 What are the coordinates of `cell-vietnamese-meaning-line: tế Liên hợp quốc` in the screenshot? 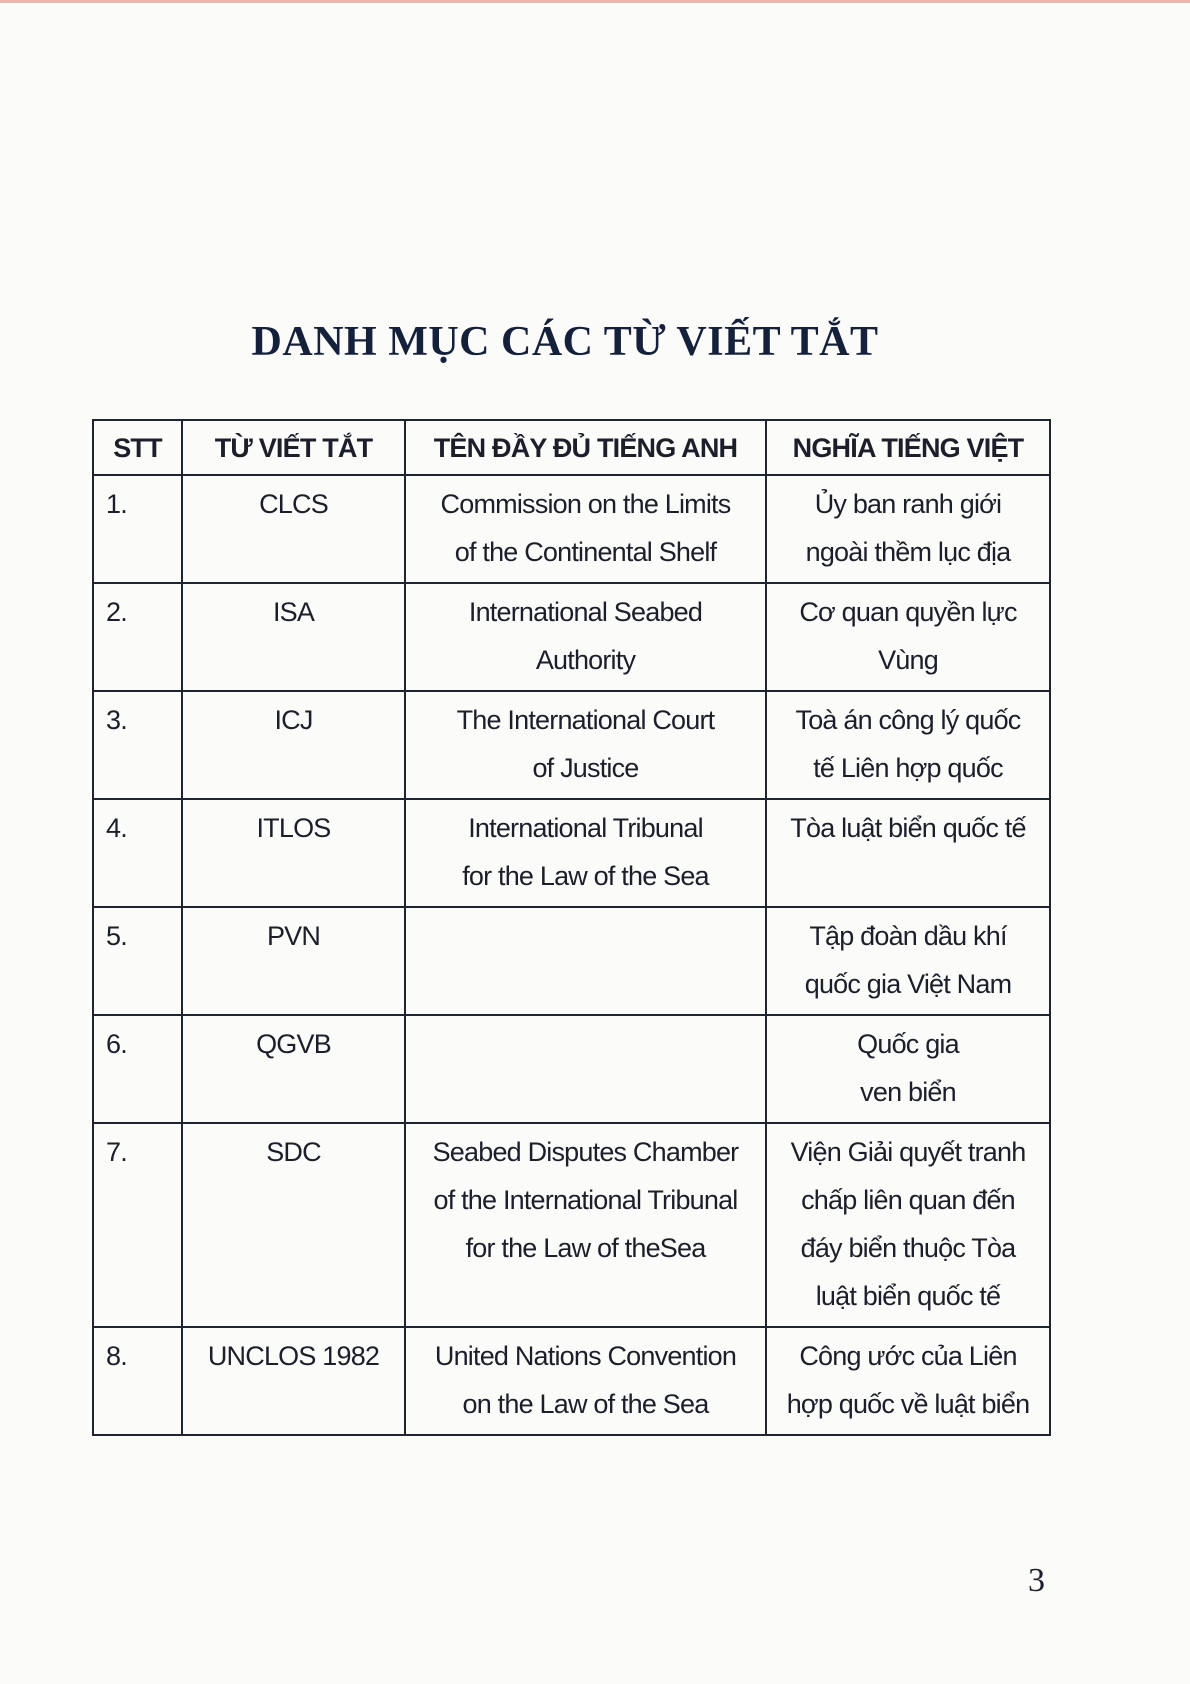 It's located at (908, 768).